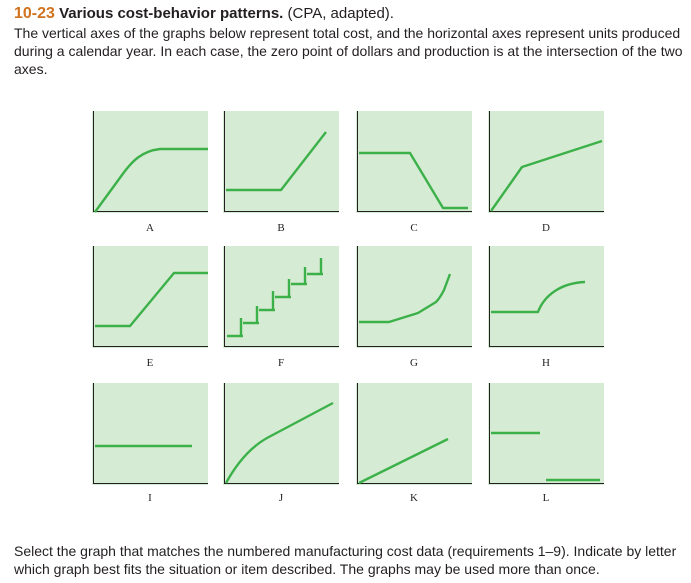 This screenshot has height=583, width=691. I want to click on graph-b, so click(281, 162).